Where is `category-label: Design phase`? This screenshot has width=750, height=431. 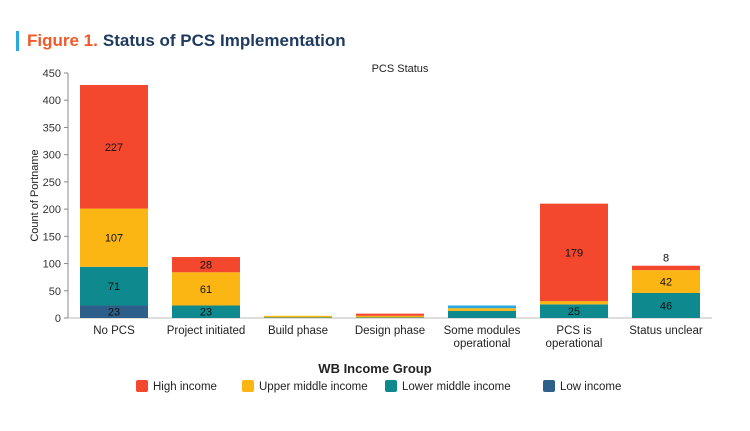 category-label: Design phase is located at coordinates (390, 331).